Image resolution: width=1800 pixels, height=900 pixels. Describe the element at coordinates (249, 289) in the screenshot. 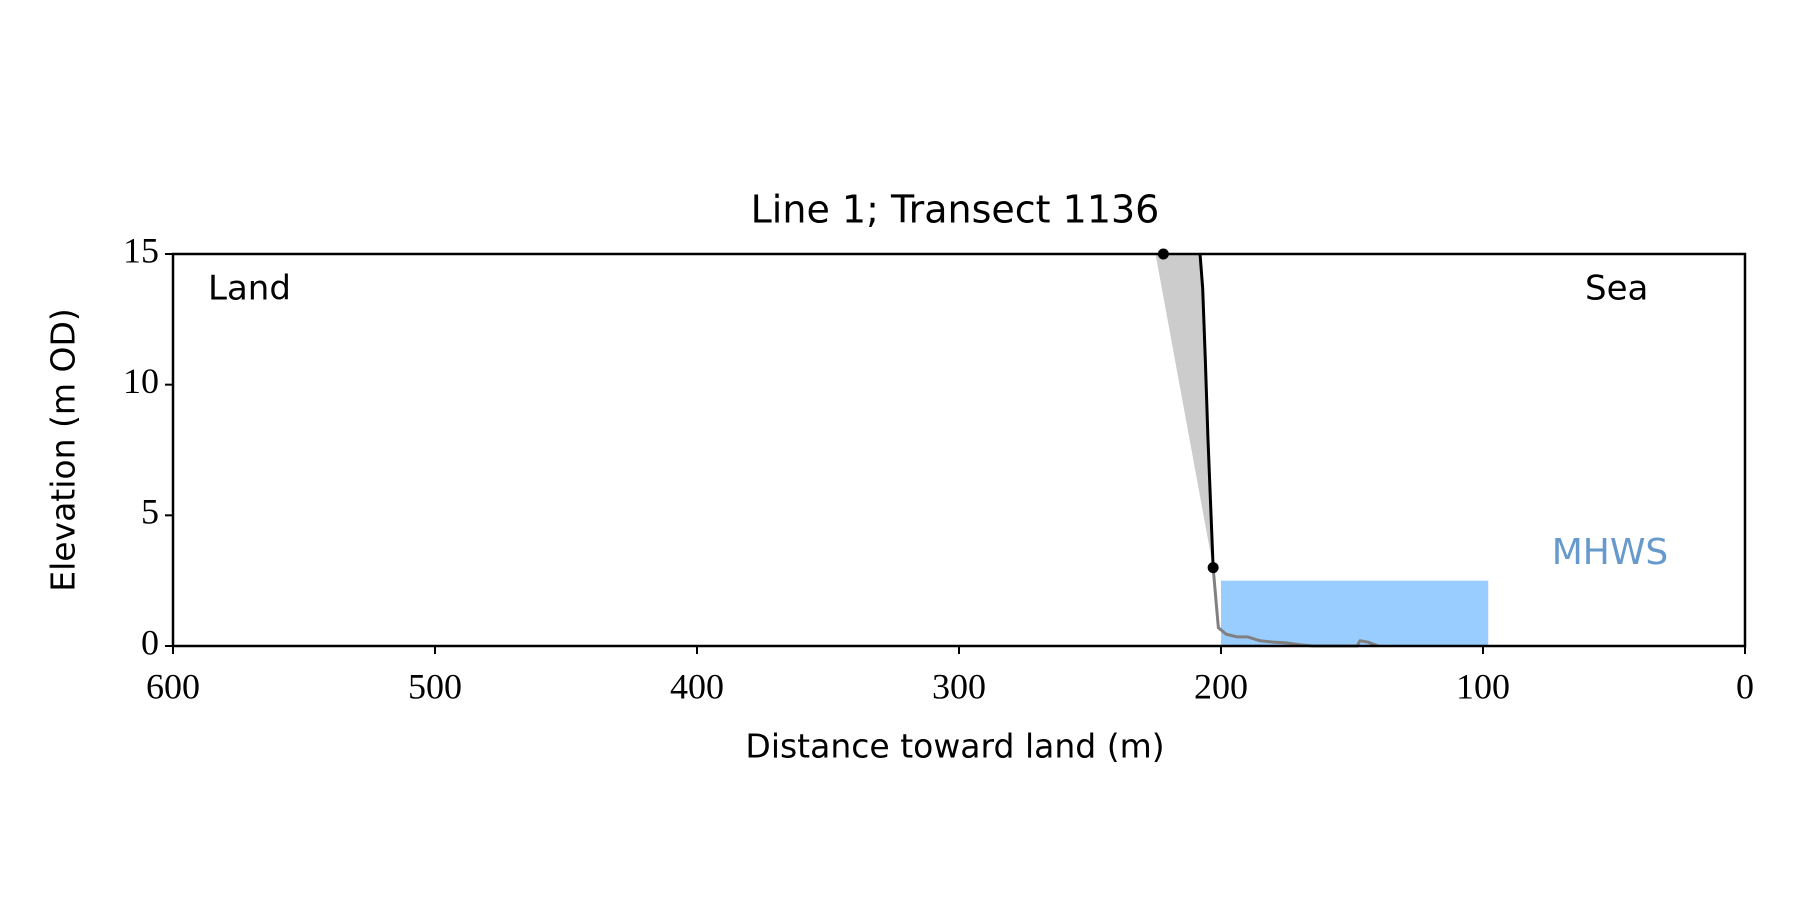

I see `annotation: Land` at that location.